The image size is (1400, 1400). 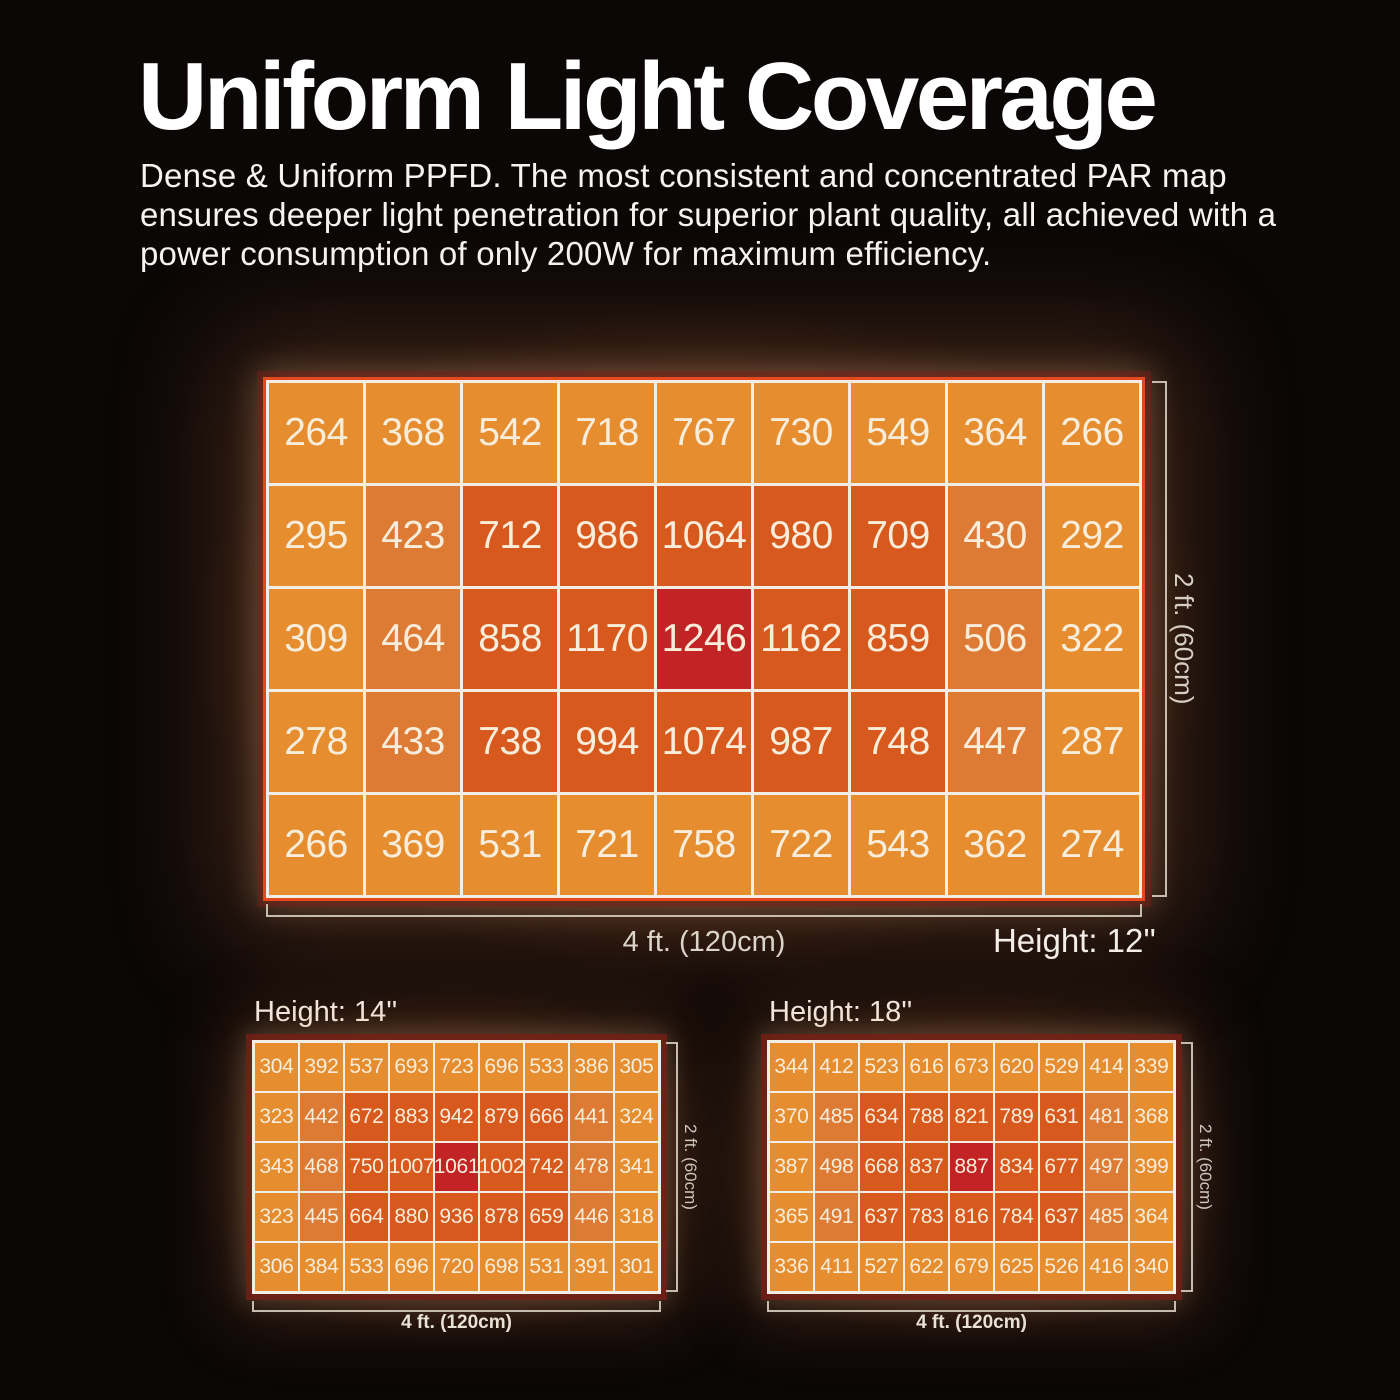 I want to click on ppfd-cell: 423, so click(x=413, y=536).